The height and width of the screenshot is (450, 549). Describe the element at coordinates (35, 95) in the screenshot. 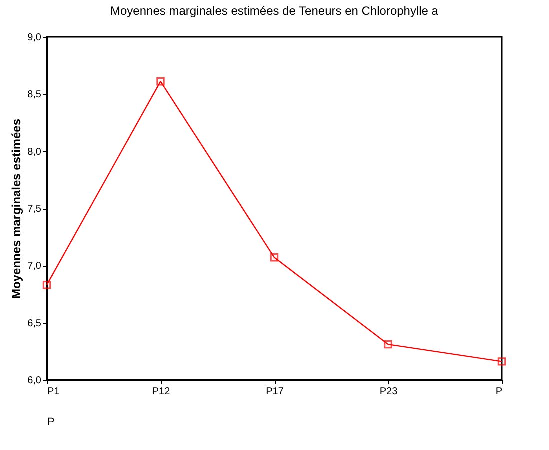

I see `y-tick-label: 8,5` at that location.